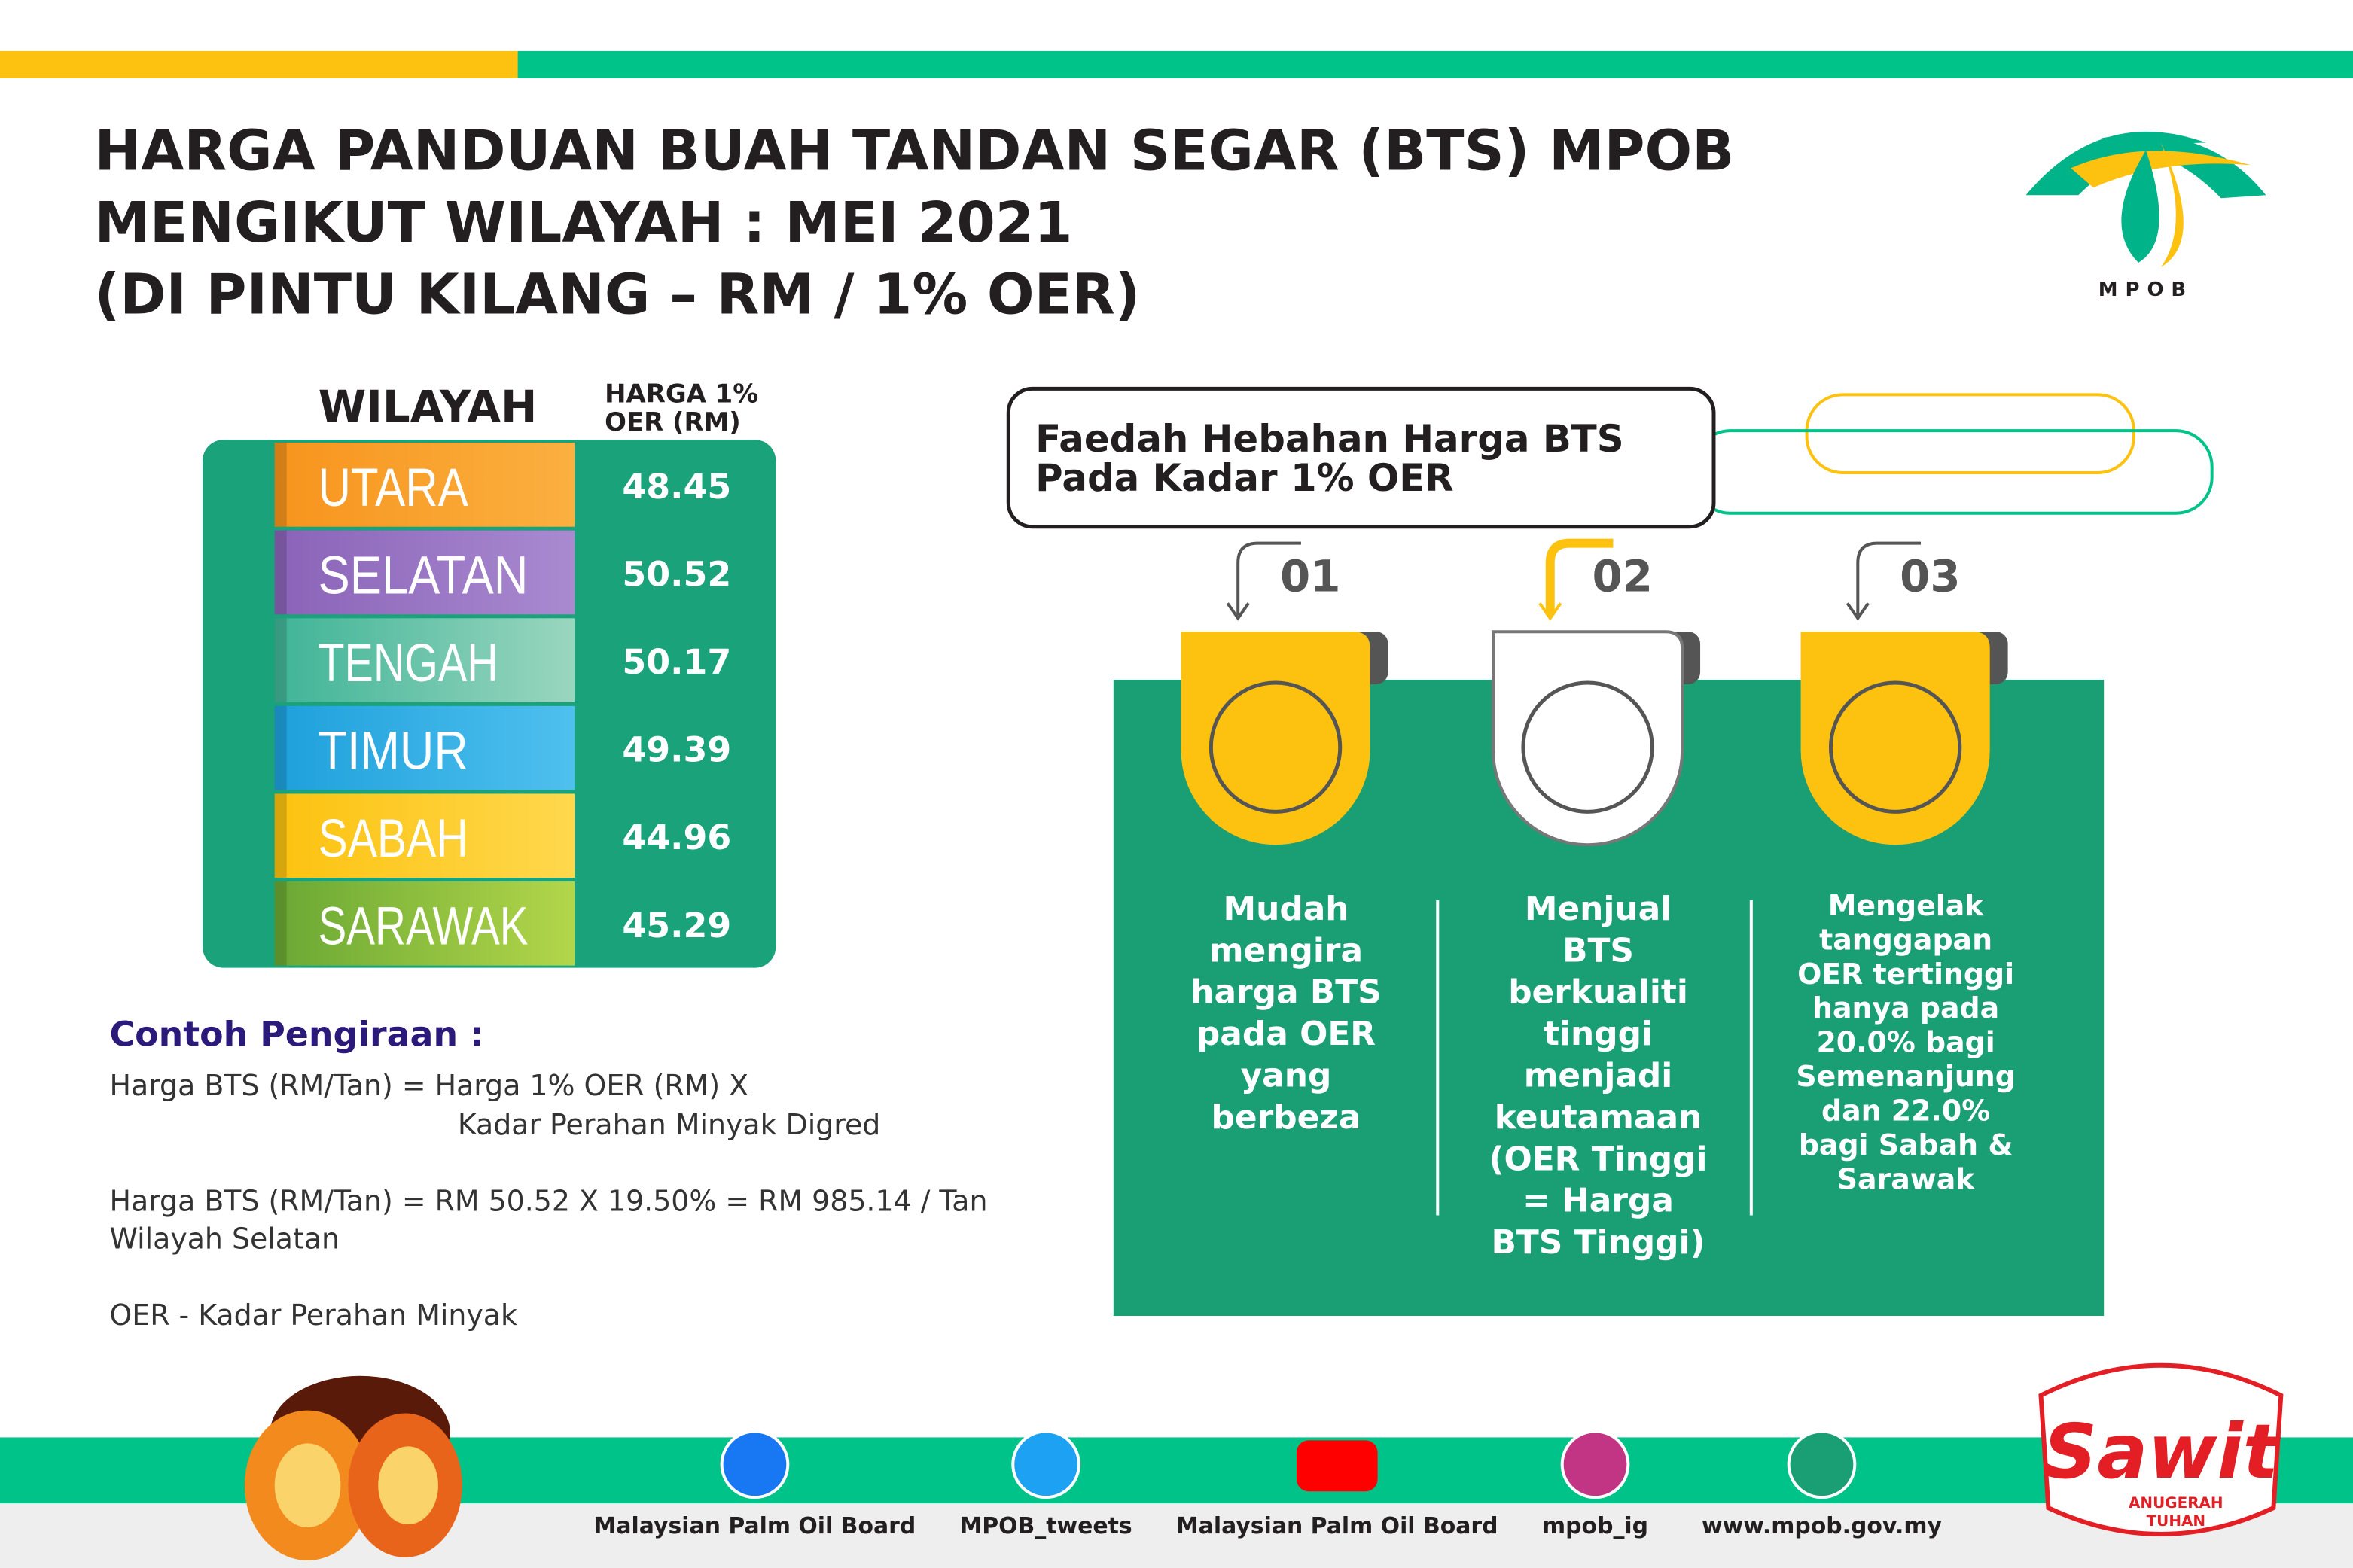 The height and width of the screenshot is (1568, 2353). Describe the element at coordinates (1329, 439) in the screenshot. I see `benefits-title: Faedah Hebahan Harga BTS` at that location.